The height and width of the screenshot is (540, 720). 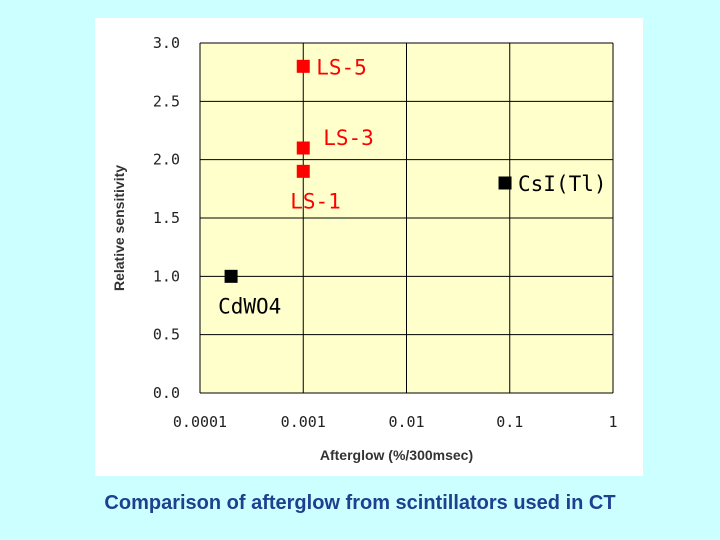 I want to click on y-tick-label: 1.5, so click(x=166, y=218).